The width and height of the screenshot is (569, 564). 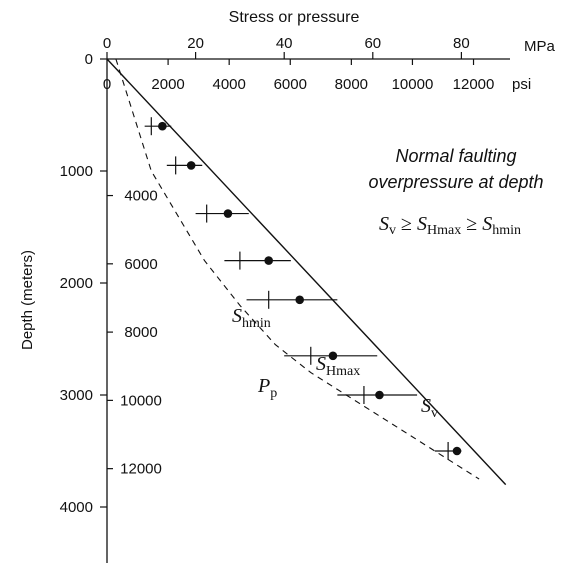 What do you see at coordinates (506, 230) in the screenshot?
I see `relation-s3-sub: hmin` at bounding box center [506, 230].